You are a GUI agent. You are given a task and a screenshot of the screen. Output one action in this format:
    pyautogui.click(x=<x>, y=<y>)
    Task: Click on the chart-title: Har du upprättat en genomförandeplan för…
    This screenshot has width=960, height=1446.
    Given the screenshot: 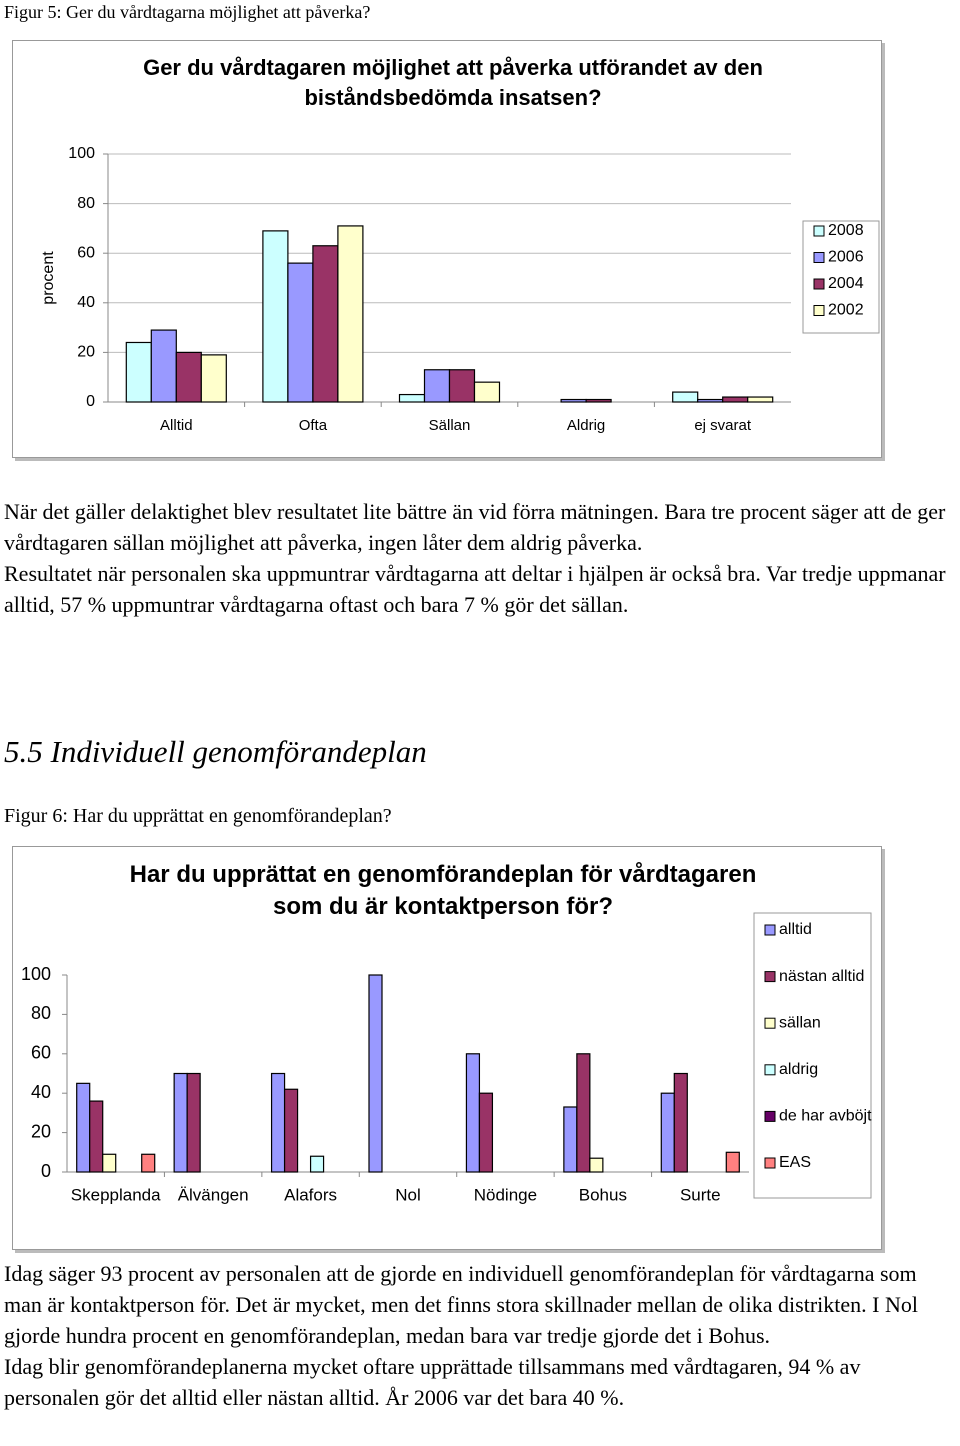 What is the action you would take?
    pyautogui.click(x=443, y=890)
    